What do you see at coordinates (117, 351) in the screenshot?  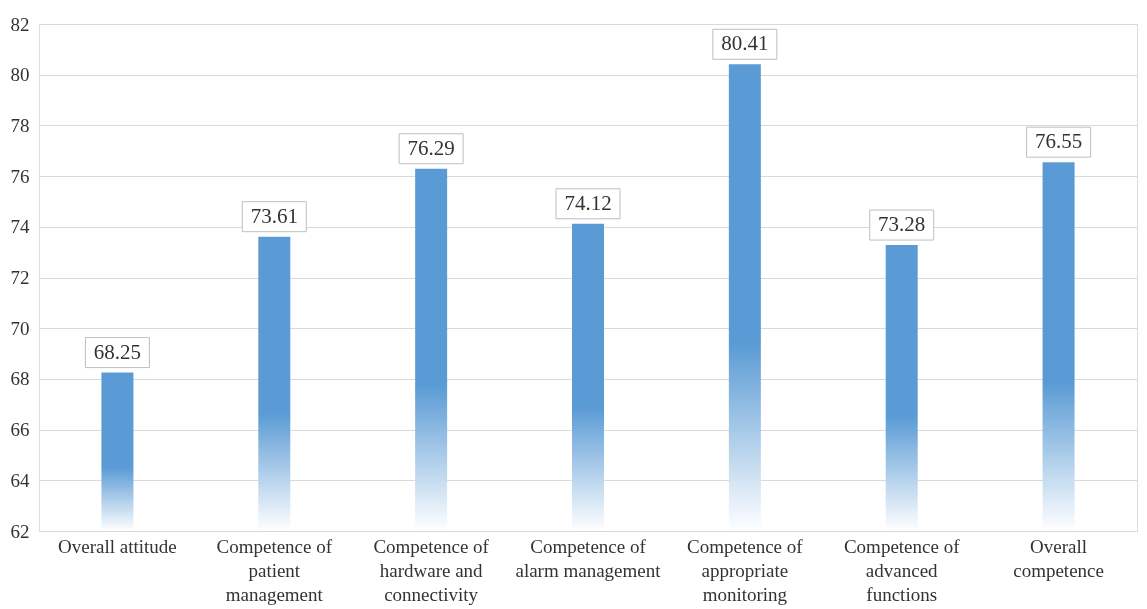 I see `data-label: 68.25` at bounding box center [117, 351].